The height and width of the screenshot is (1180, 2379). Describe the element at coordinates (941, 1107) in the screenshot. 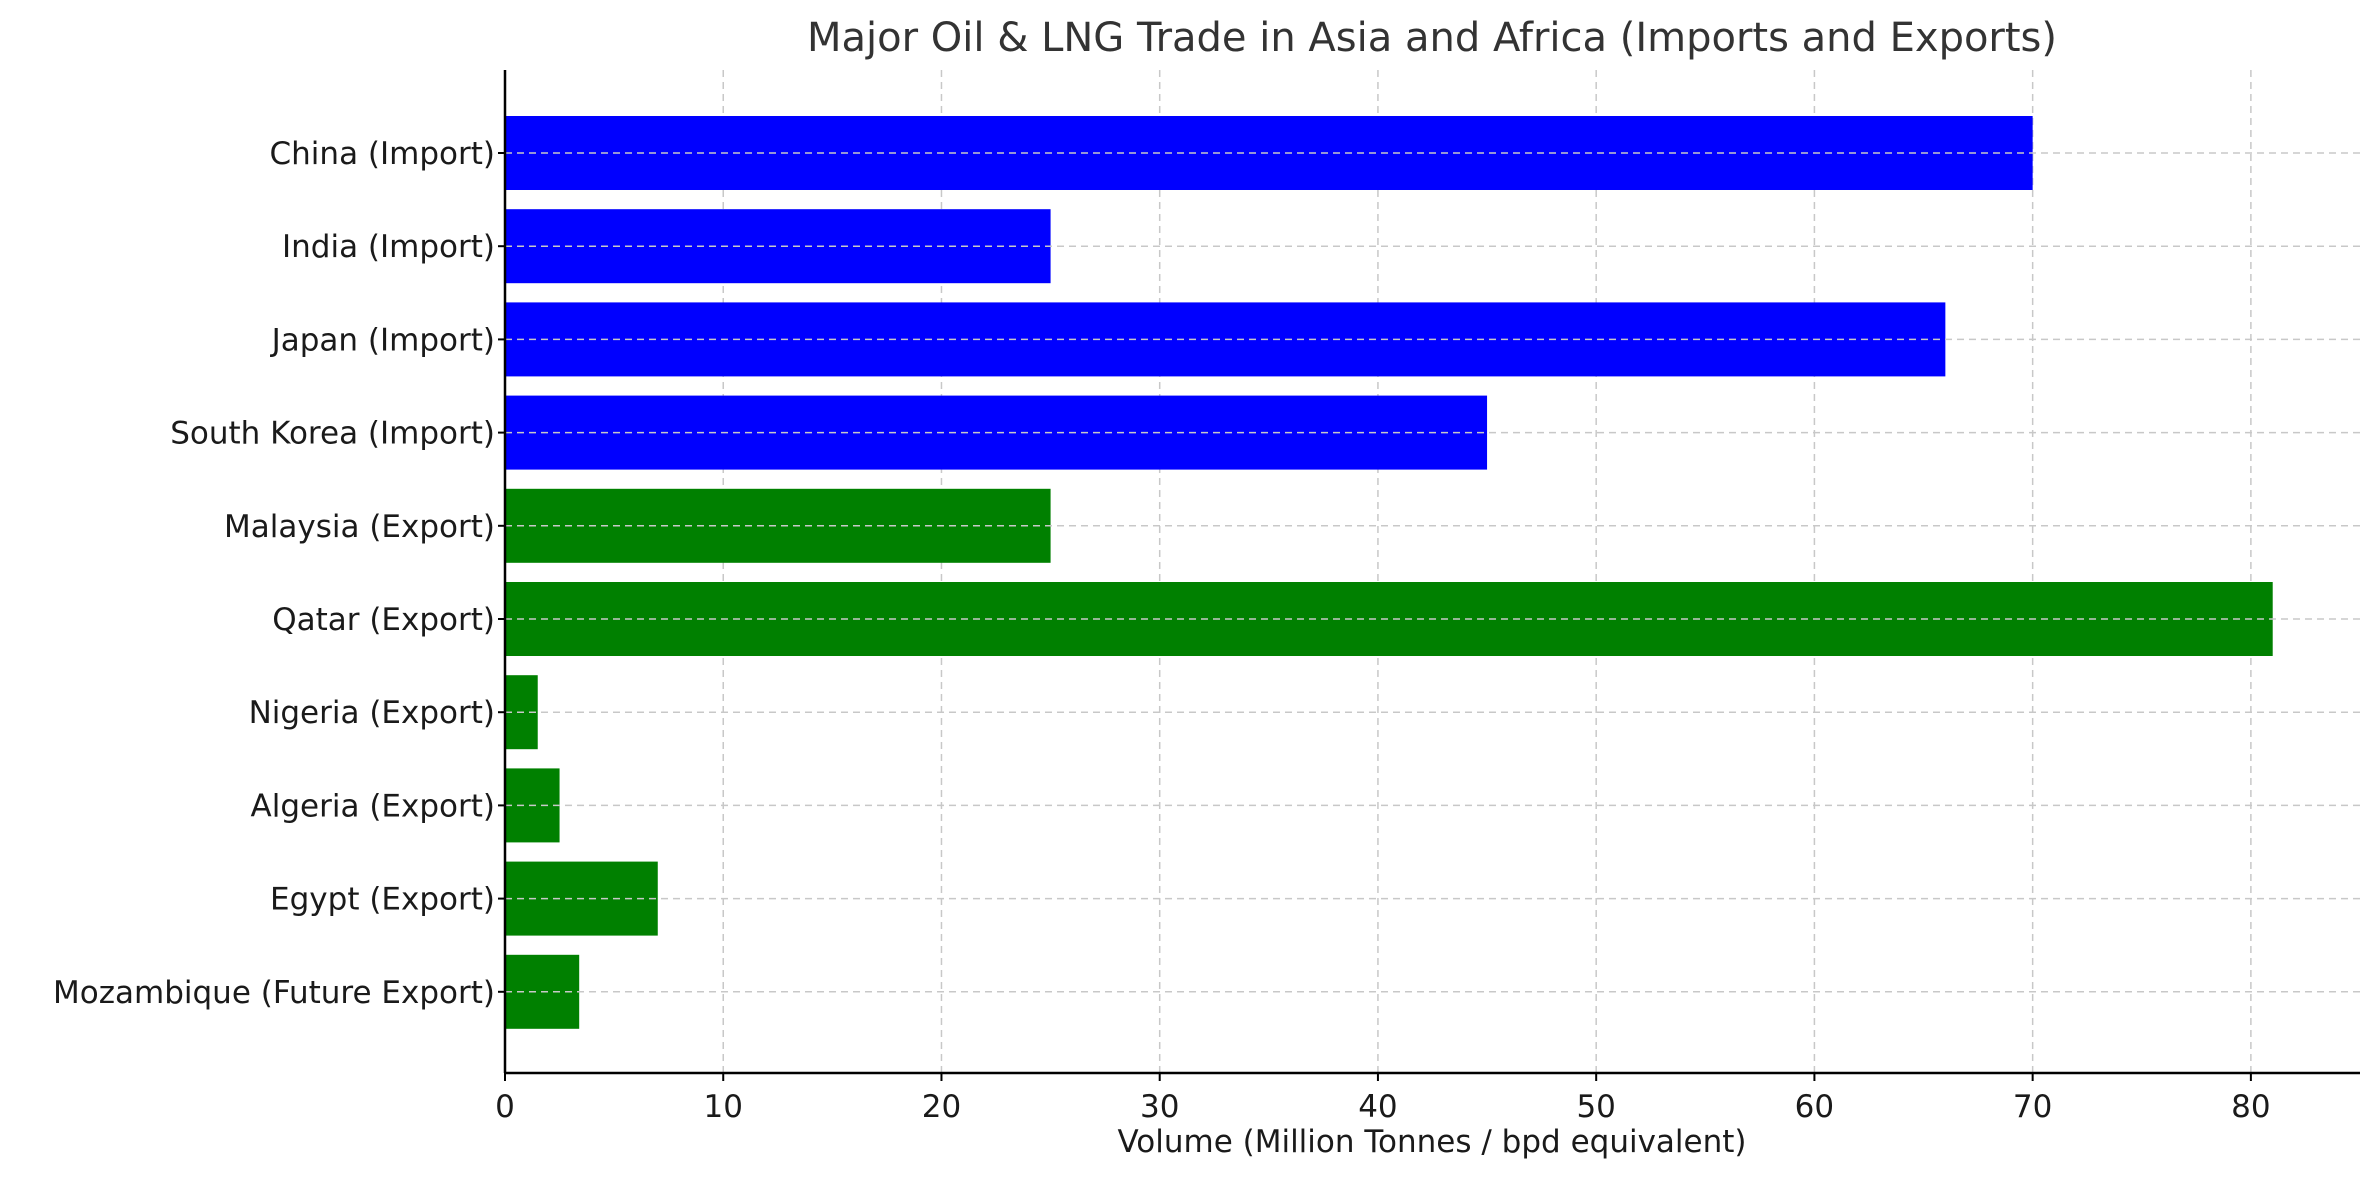

I see `x-tick-label: 20` at that location.